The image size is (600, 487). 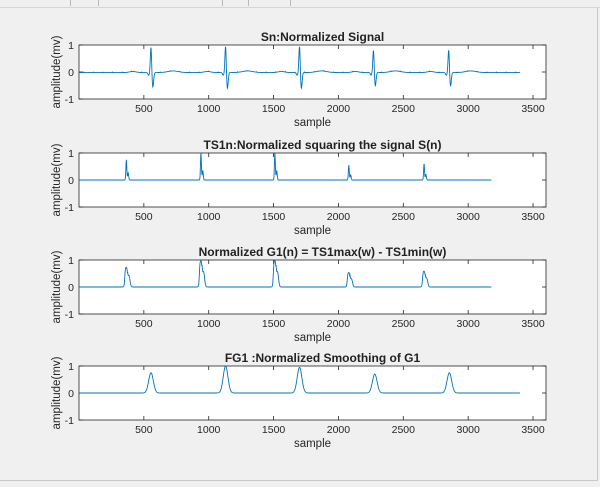 I want to click on chart-title: TS1n:Normalized squaring the signal S(n), so click(x=322, y=145).